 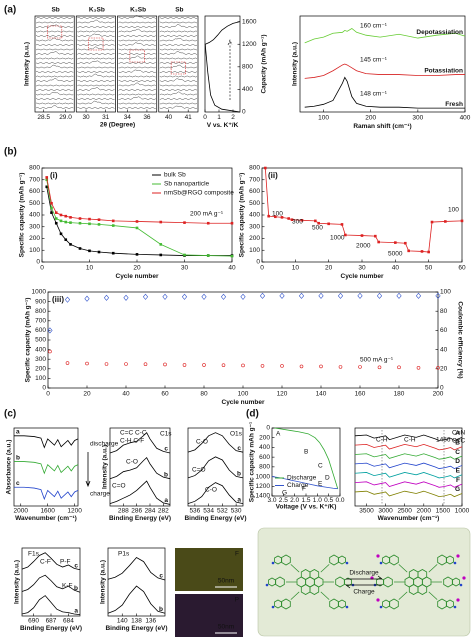 I want to click on annotation: F, so click(x=304, y=489).